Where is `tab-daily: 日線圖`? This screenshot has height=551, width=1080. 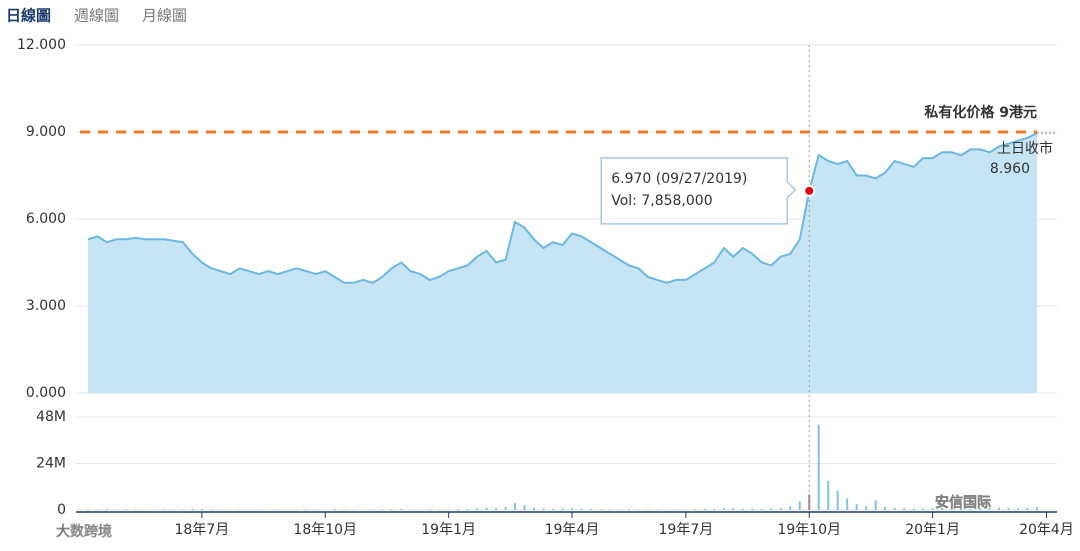
tab-daily: 日線圖 is located at coordinates (28, 16).